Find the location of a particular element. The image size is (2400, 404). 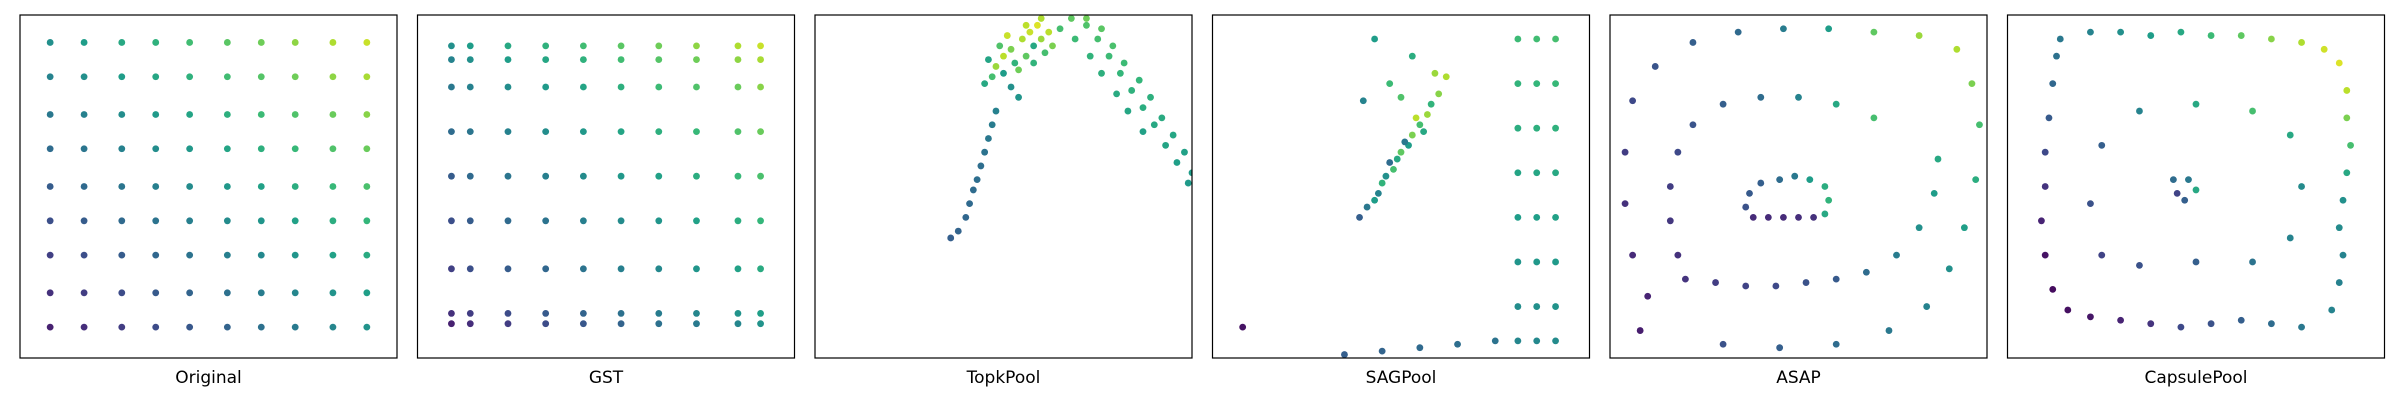

panel-label: CapsulePool is located at coordinates (2195, 378).